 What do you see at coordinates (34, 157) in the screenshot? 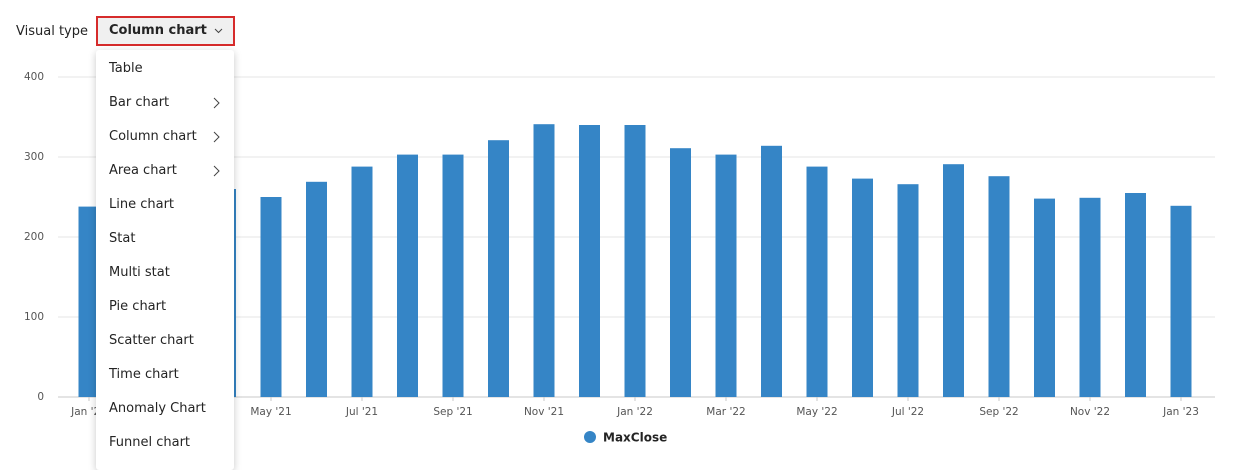
I see `y-tick-label: 300` at bounding box center [34, 157].